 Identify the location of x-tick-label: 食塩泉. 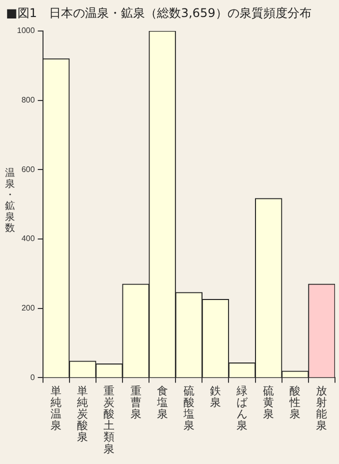
(162, 403).